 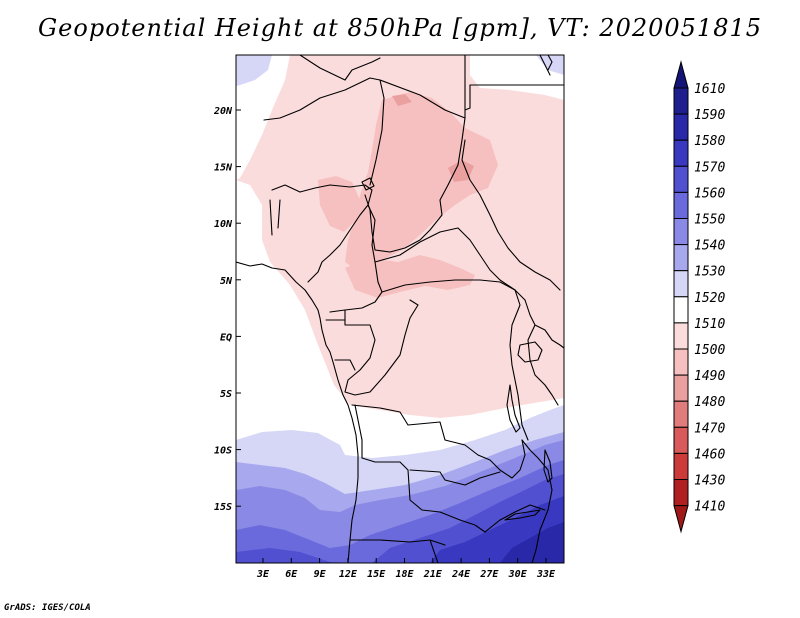 What do you see at coordinates (546, 574) in the screenshot?
I see `lon-tick-label: 33E` at bounding box center [546, 574].